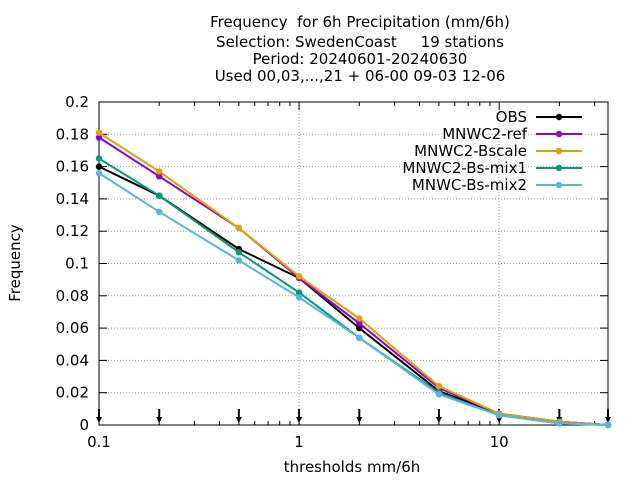 The image size is (640, 480). Describe the element at coordinates (352, 467) in the screenshot. I see `x-axis-label: thresholds mm/6h` at that location.